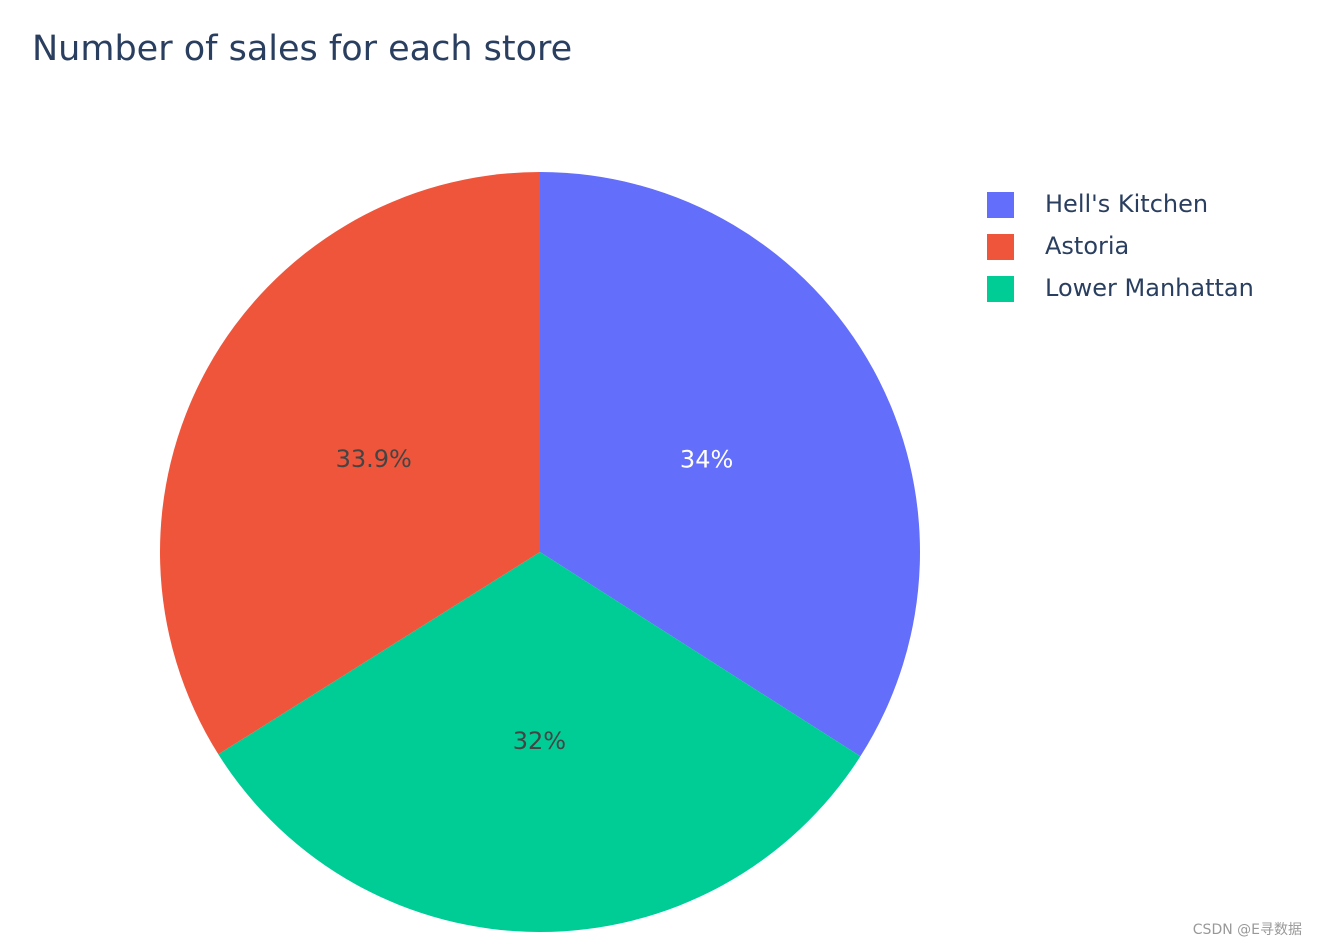 The image size is (1317, 947). What do you see at coordinates (374, 459) in the screenshot?
I see `slice-label: 33.9%` at bounding box center [374, 459].